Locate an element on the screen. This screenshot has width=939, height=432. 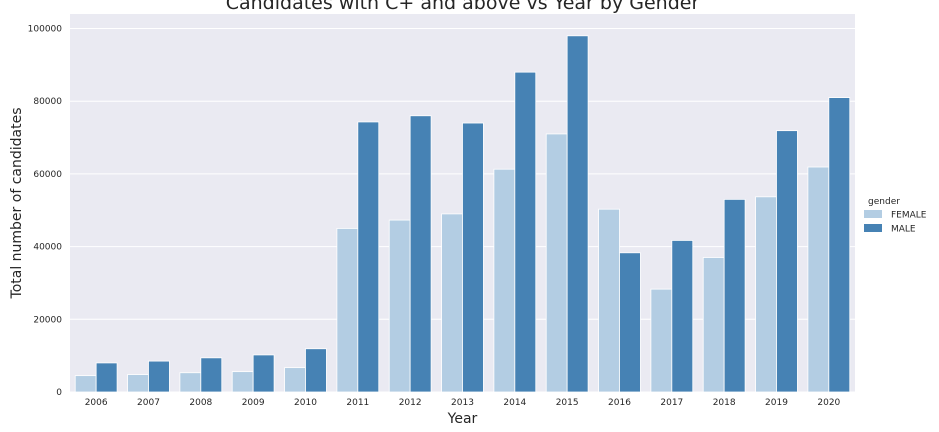
legend-label-male: MALE is located at coordinates (903, 230).